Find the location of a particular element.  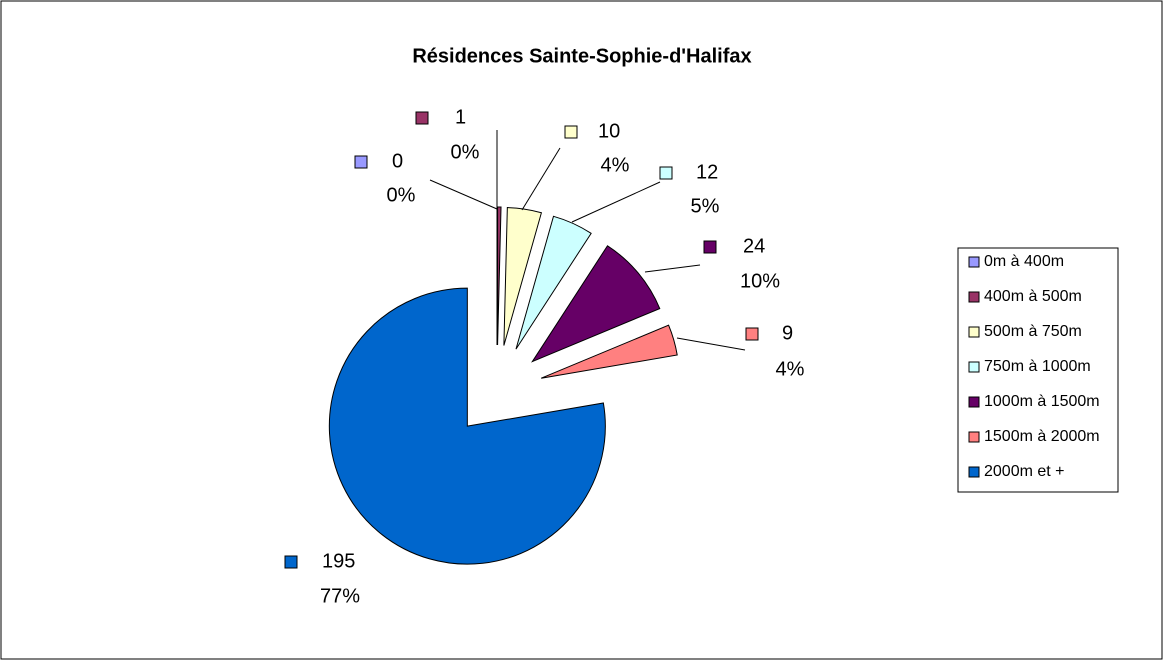

value-label: 195 is located at coordinates (338, 561).